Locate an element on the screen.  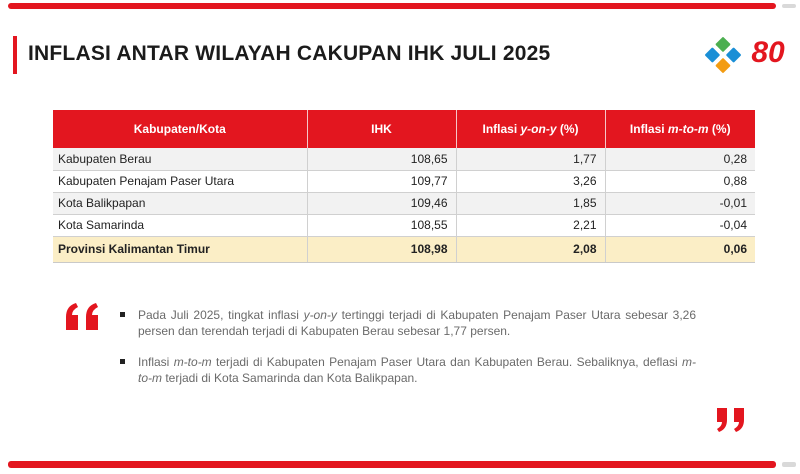
open-quote-icon is located at coordinates (82, 316).